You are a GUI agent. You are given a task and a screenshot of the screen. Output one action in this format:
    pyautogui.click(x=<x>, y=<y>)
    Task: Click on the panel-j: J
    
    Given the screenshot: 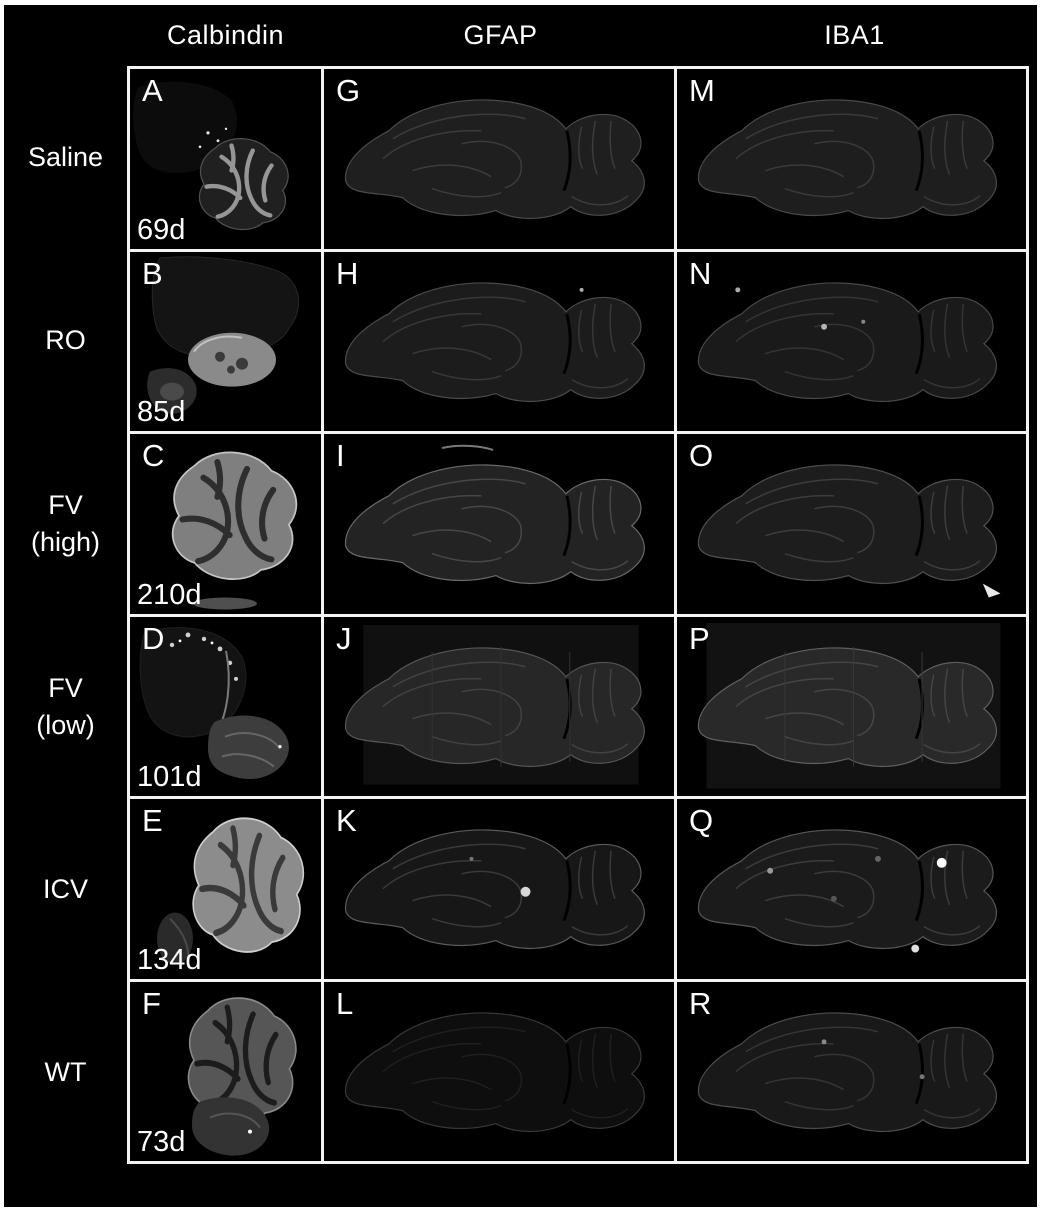 What is the action you would take?
    pyautogui.click(x=499, y=706)
    